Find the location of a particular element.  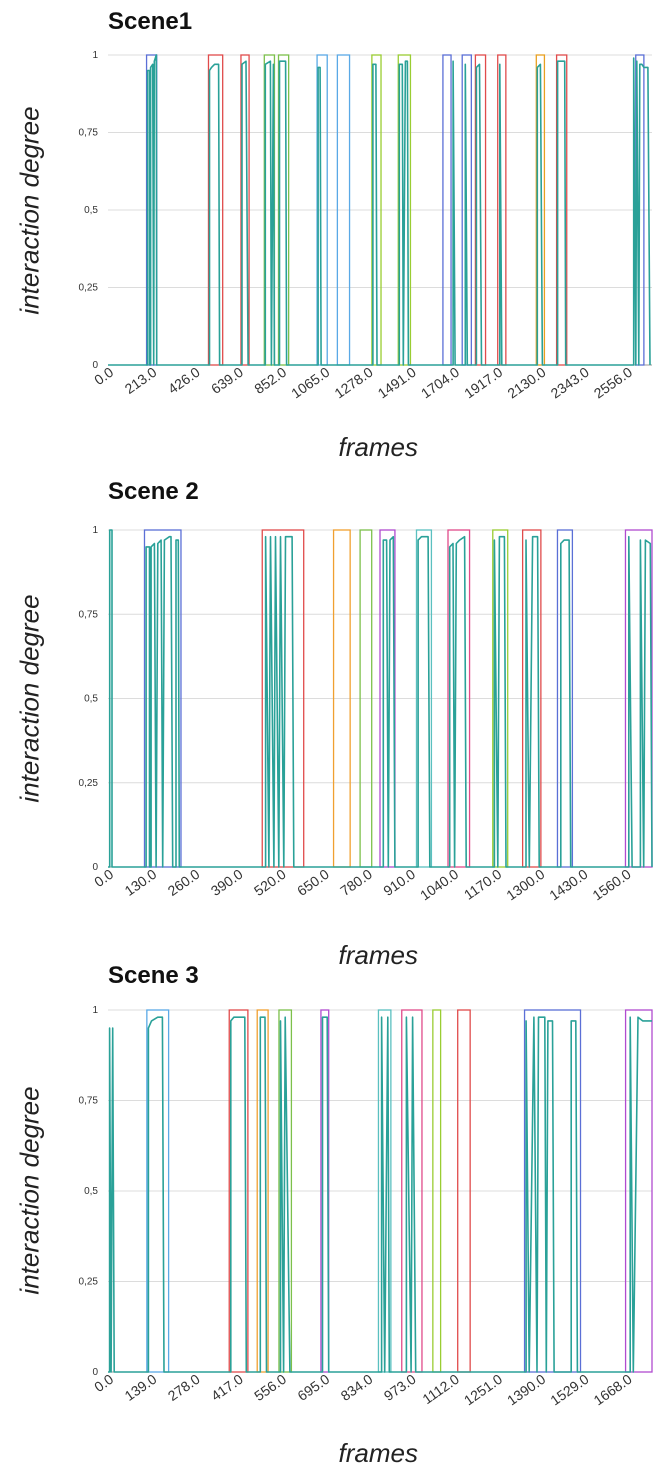

x-tick-label: 650.0 is located at coordinates (313, 882).